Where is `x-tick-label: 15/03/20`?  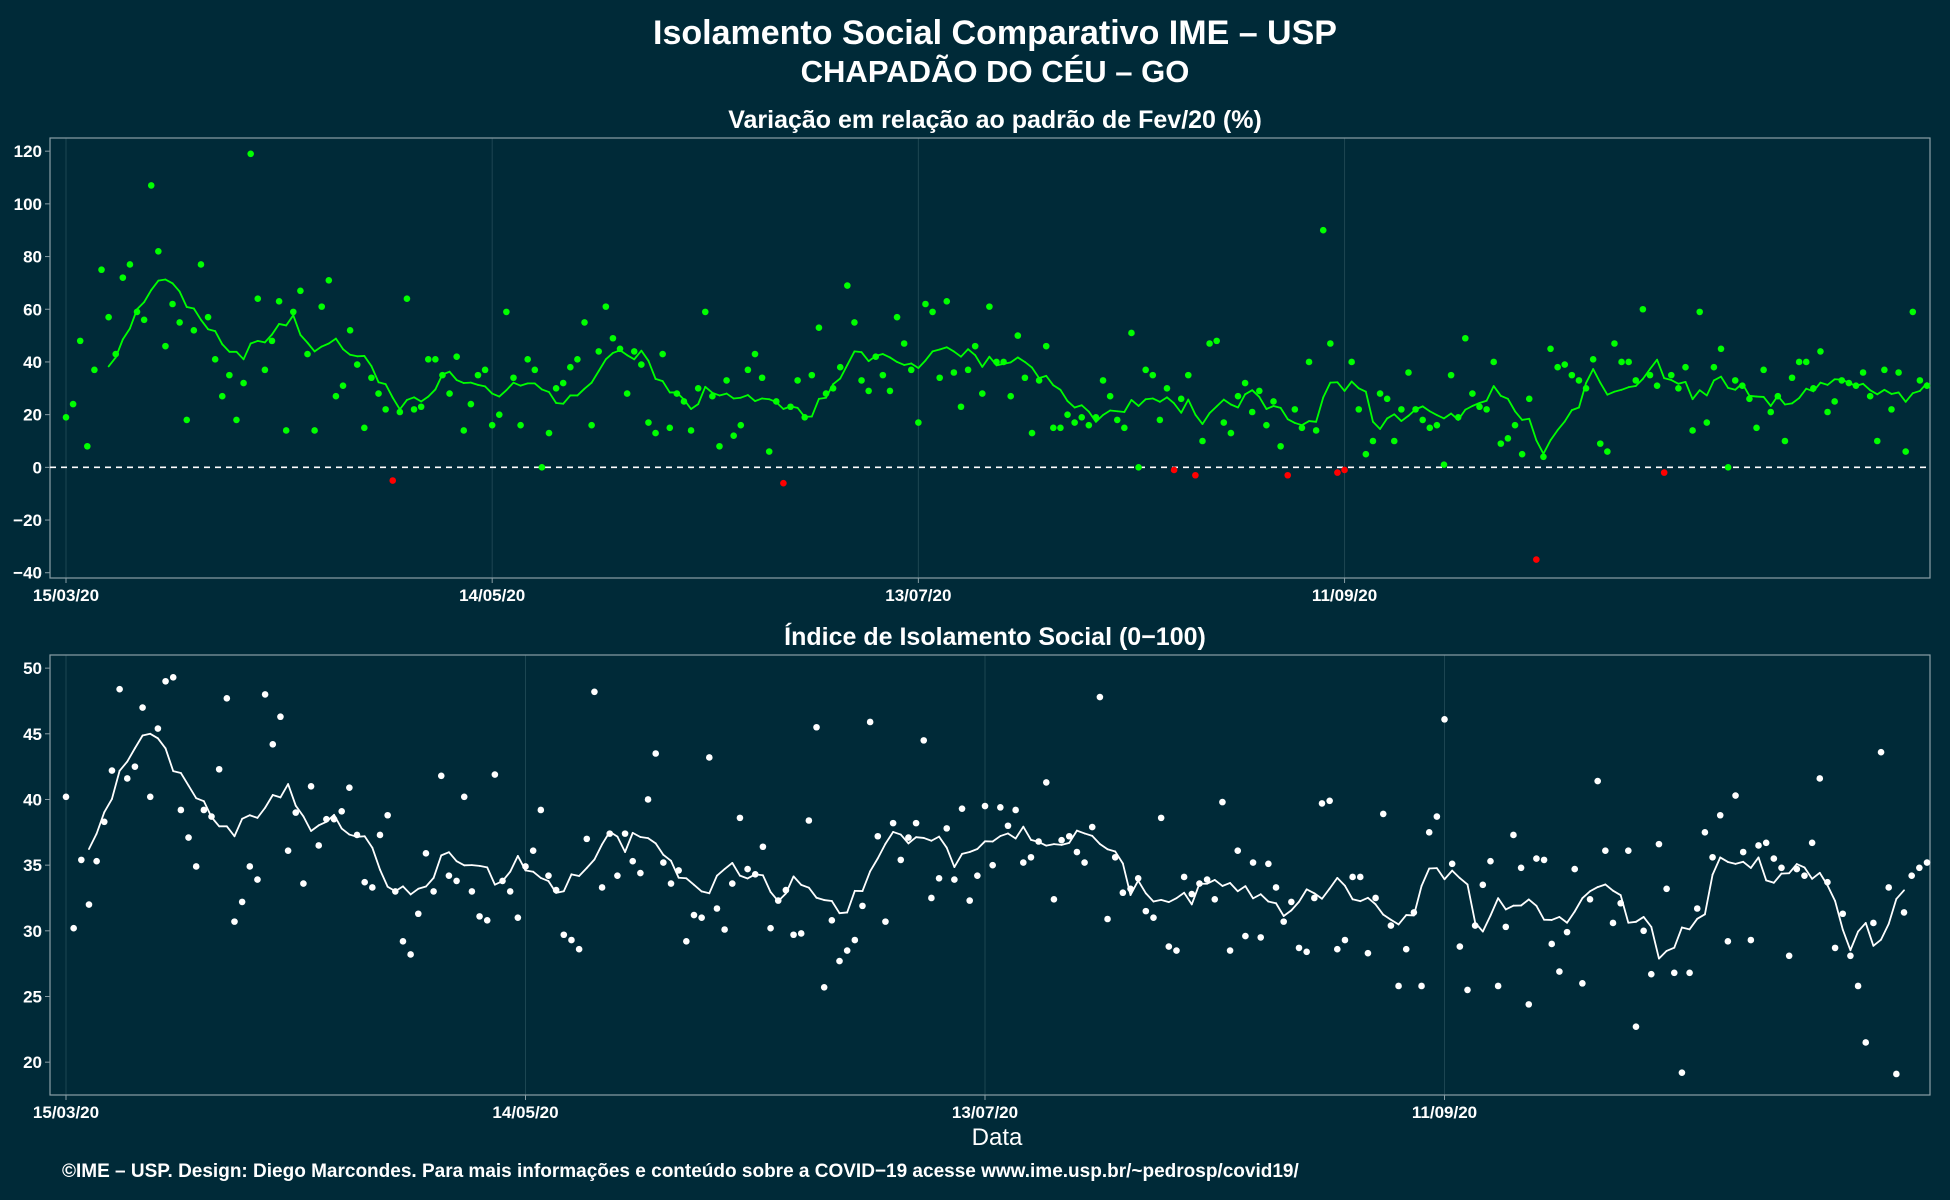 x-tick-label: 15/03/20 is located at coordinates (66, 595).